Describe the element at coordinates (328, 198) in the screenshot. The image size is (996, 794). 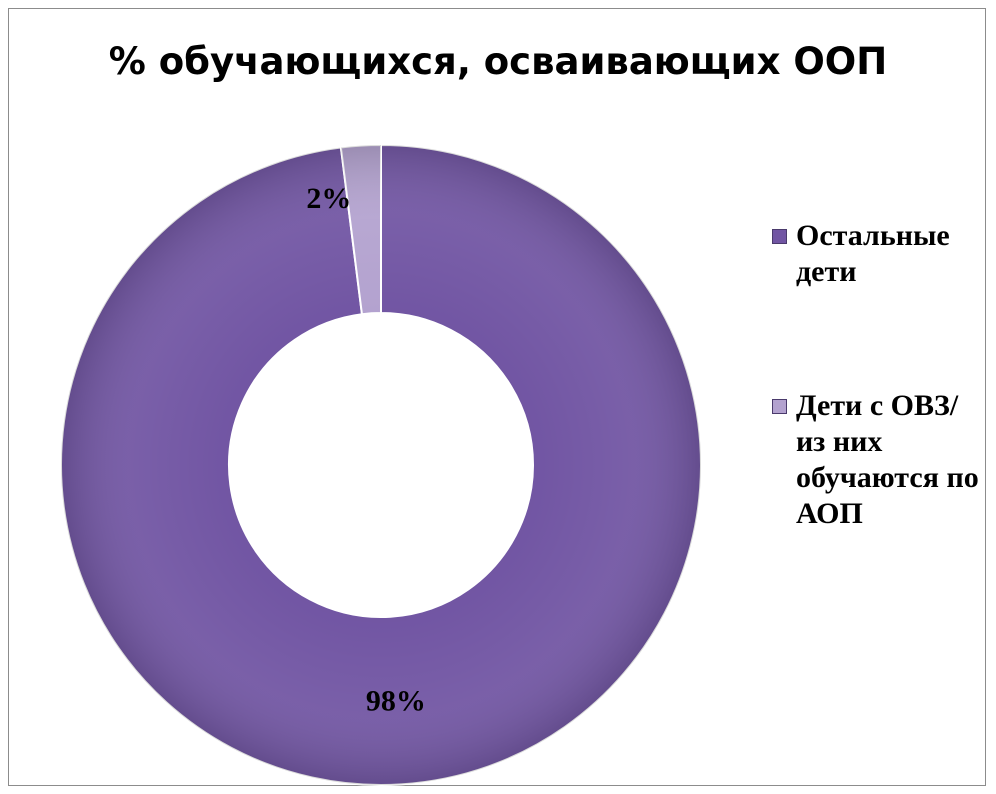
I see `slice-label-ovz: 2%` at that location.